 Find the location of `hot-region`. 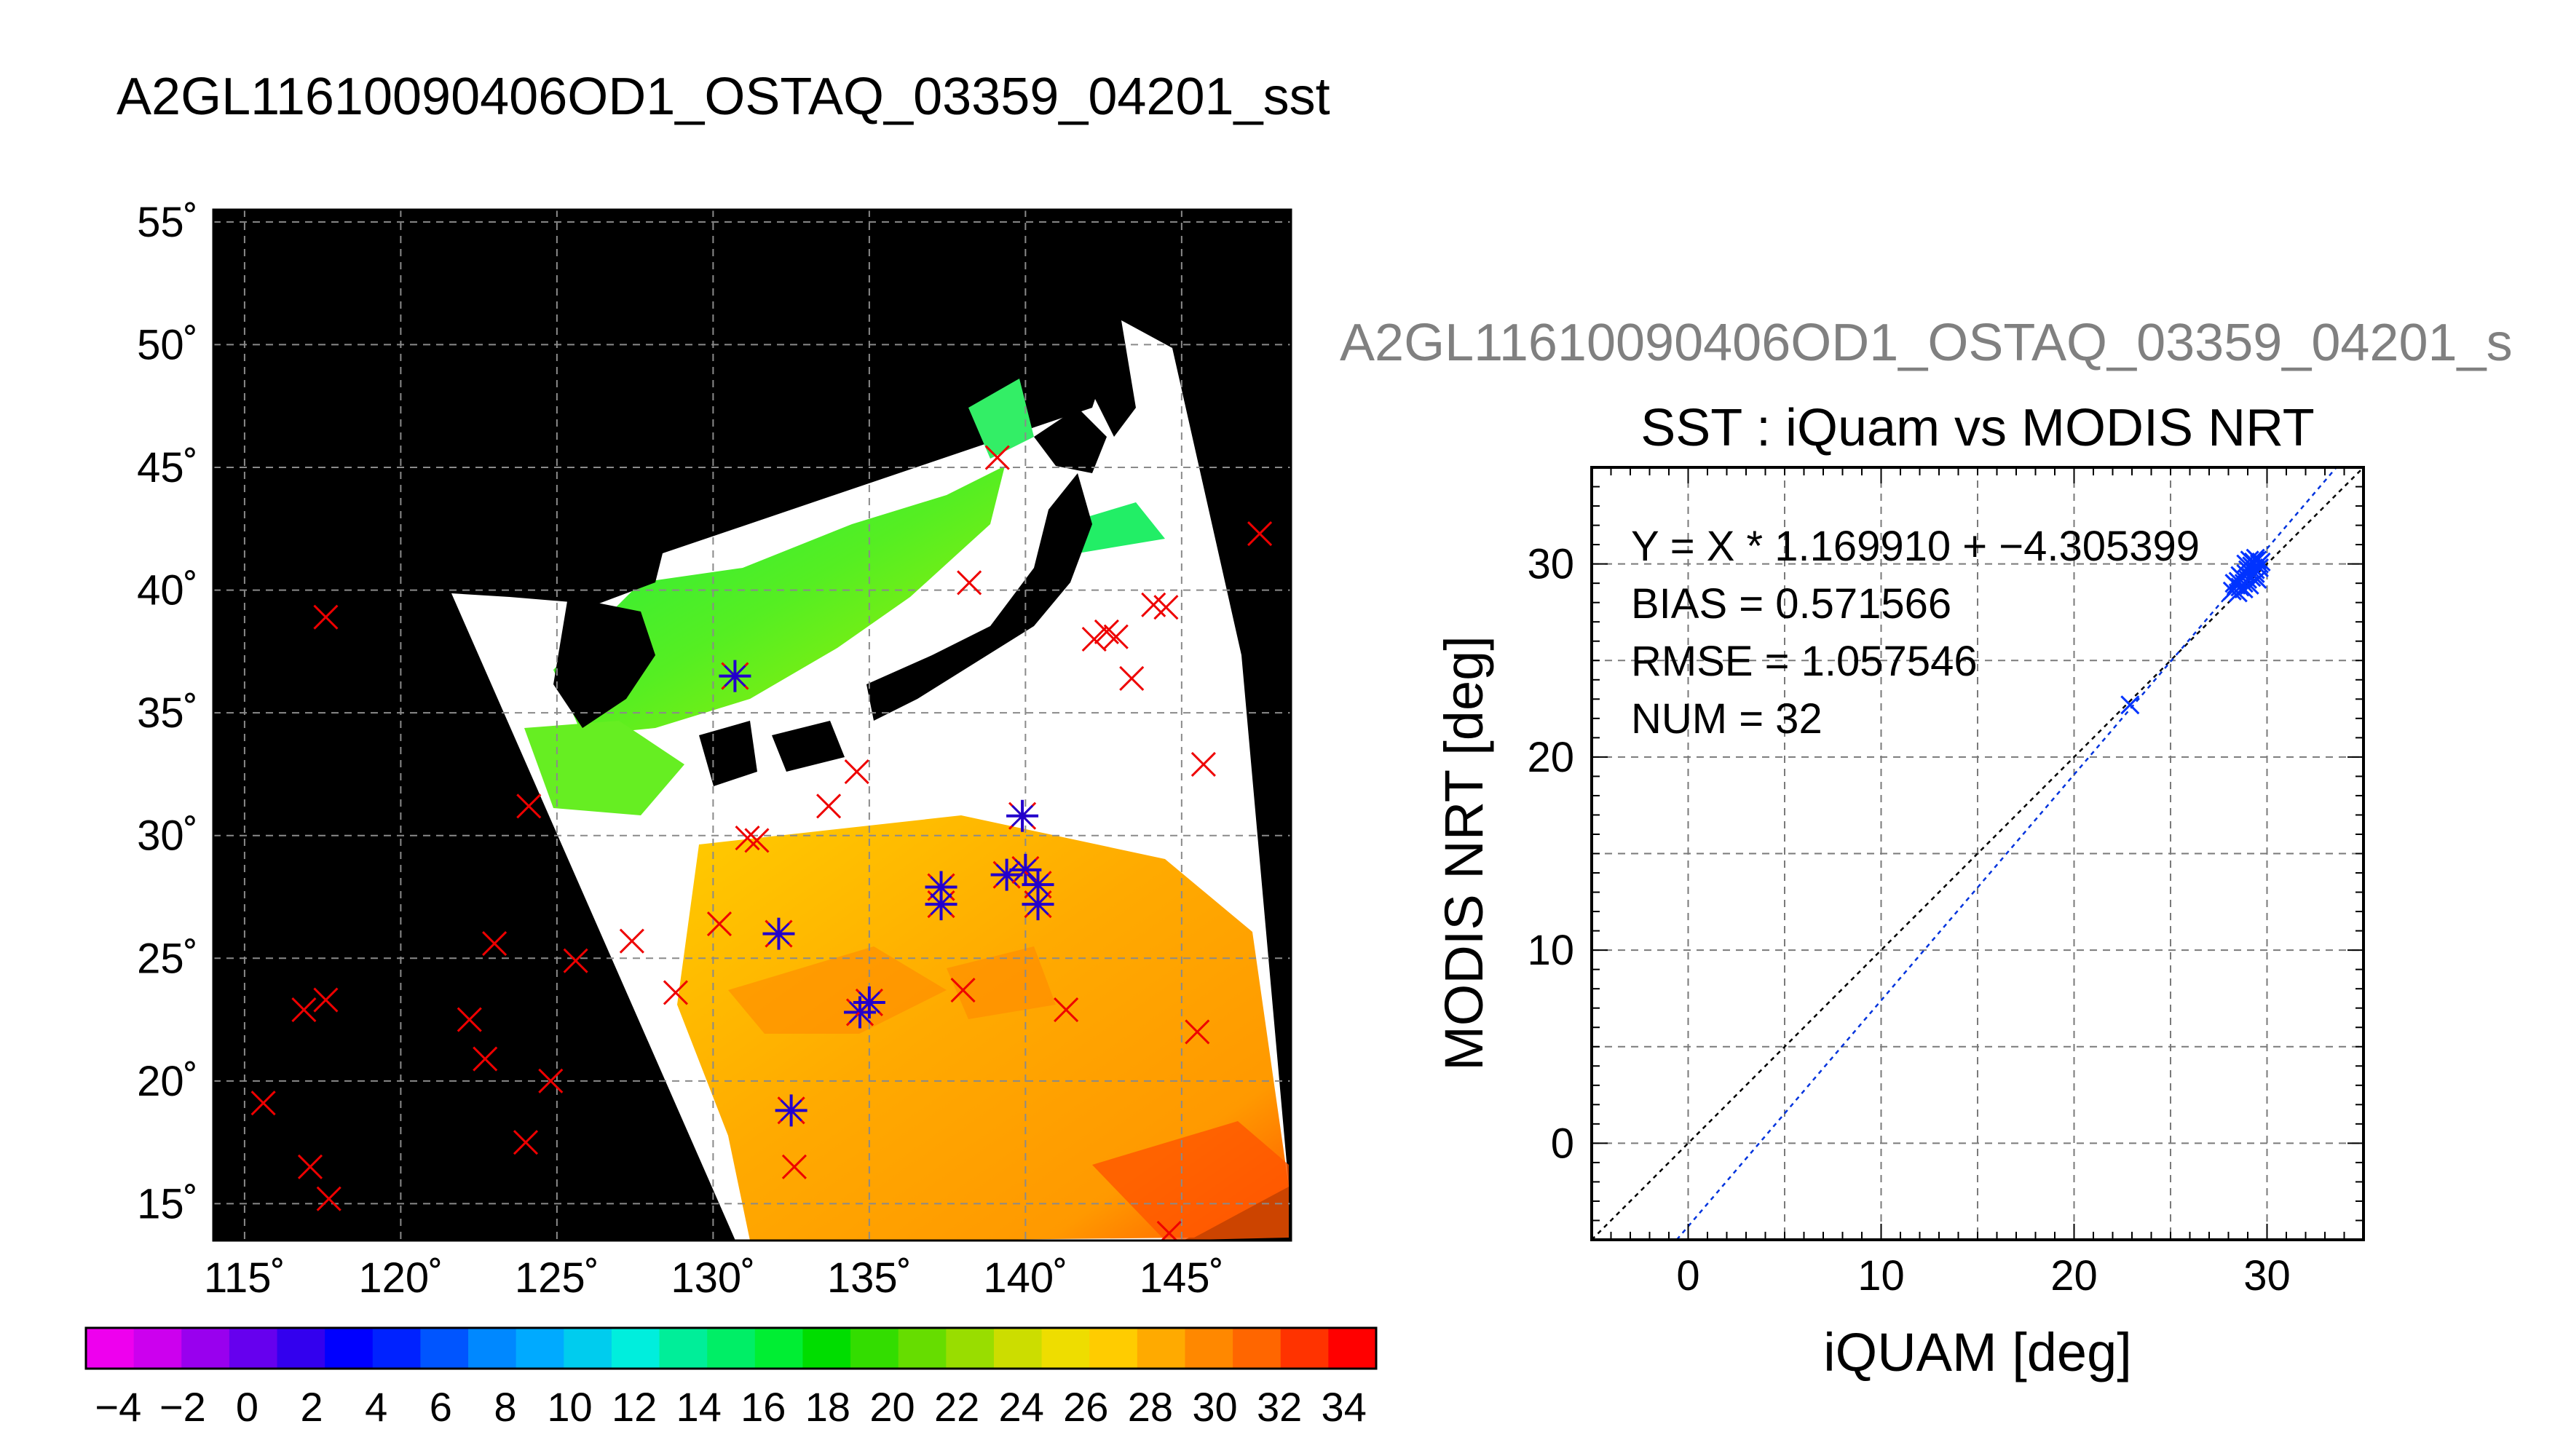

hot-region is located at coordinates (1190, 1181).